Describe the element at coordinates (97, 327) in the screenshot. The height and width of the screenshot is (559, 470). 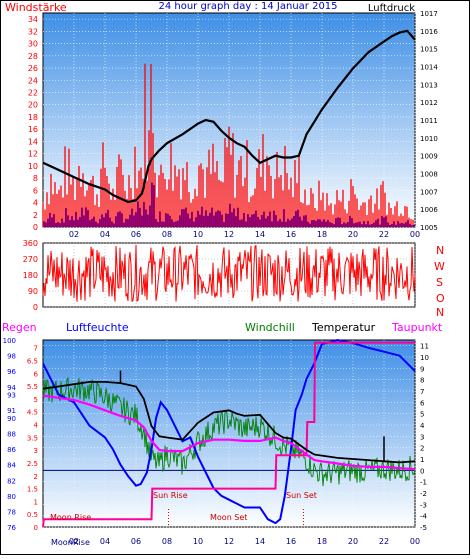
I see `humidity-label: Luftfeuchte` at that location.